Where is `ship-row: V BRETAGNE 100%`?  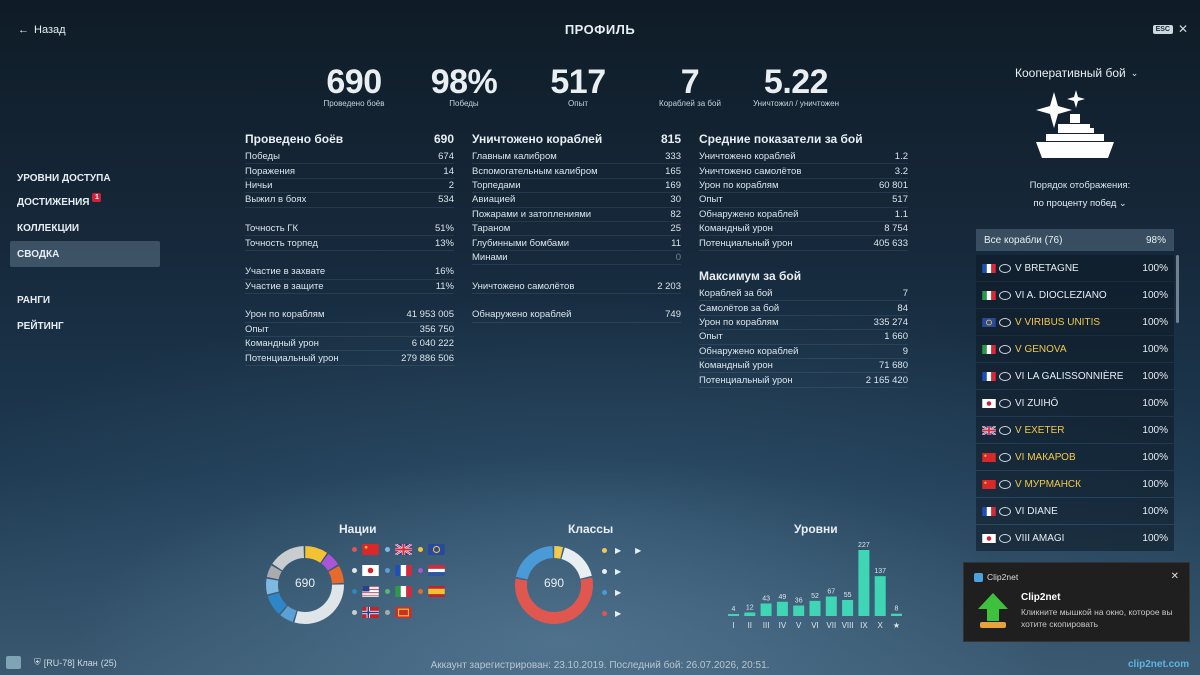 ship-row: V BRETAGNE 100% is located at coordinates (1075, 268).